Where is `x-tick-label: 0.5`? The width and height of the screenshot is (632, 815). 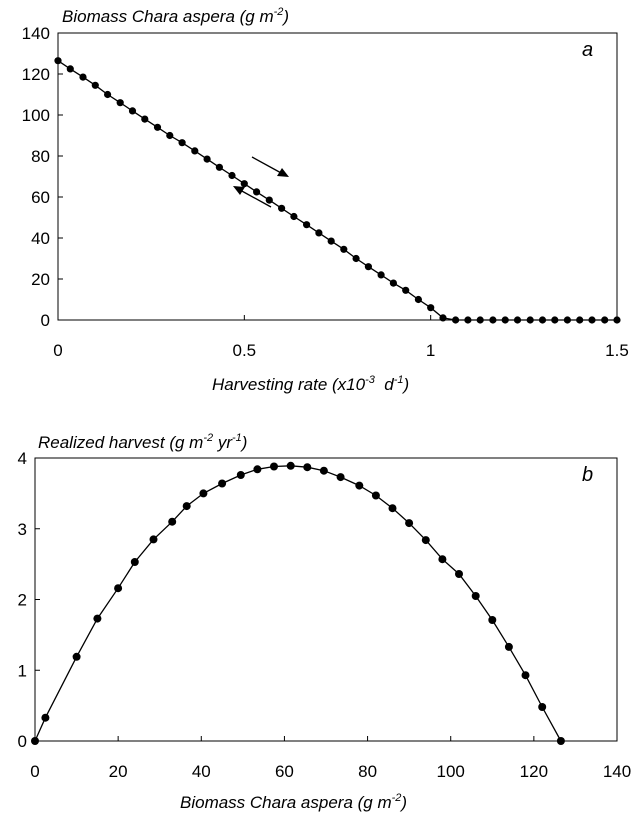
x-tick-label: 0.5 is located at coordinates (245, 350).